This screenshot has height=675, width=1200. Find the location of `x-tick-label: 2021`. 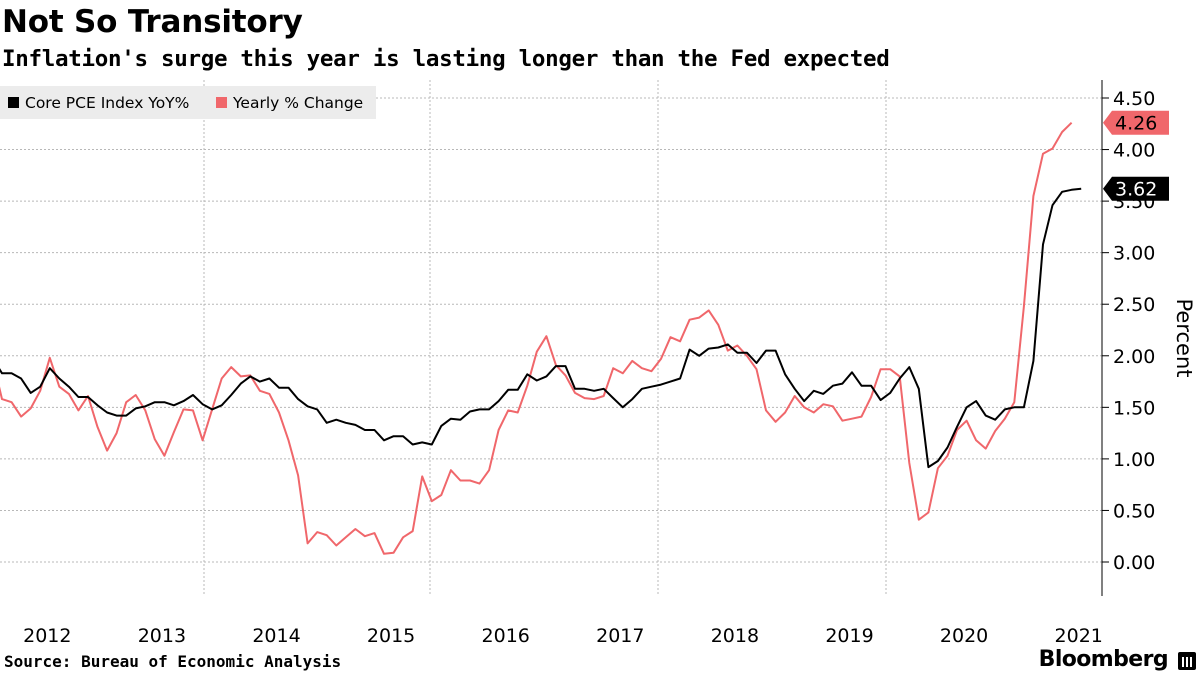

x-tick-label: 2021 is located at coordinates (1079, 636).